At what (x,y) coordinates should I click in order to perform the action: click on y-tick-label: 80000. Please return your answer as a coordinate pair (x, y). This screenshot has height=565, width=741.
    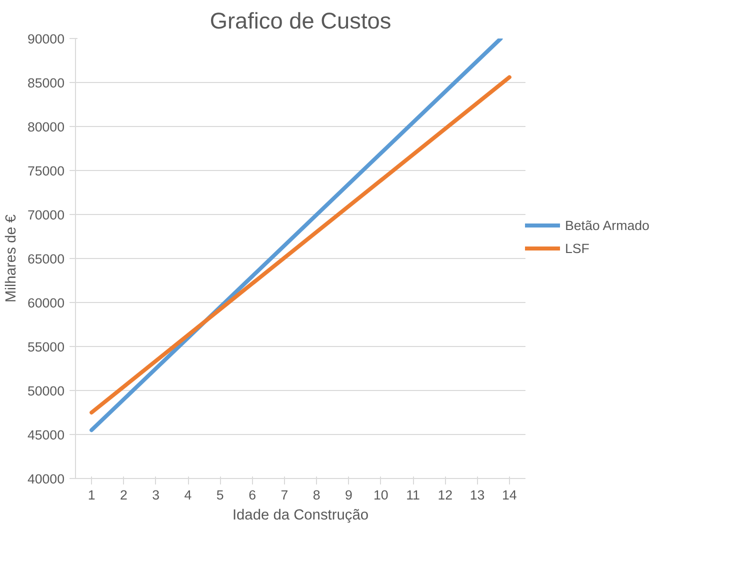
    Looking at the image, I should click on (45, 127).